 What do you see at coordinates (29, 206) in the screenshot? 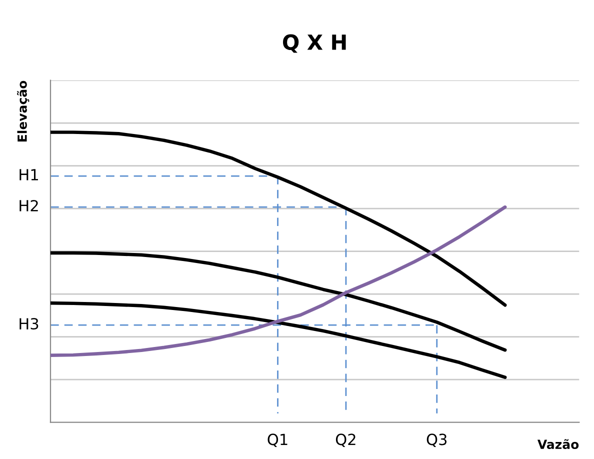
I see `ref-line-label: H2` at bounding box center [29, 206].